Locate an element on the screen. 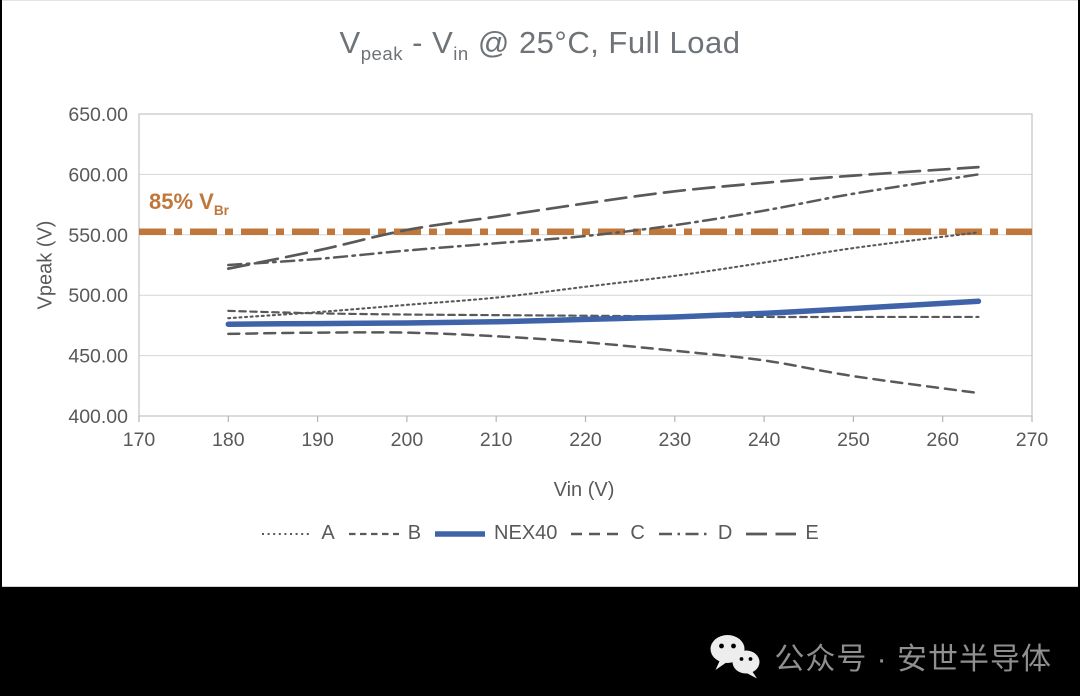 This screenshot has height=696, width=1080. vbr-label-text: 85% V is located at coordinates (181, 201).